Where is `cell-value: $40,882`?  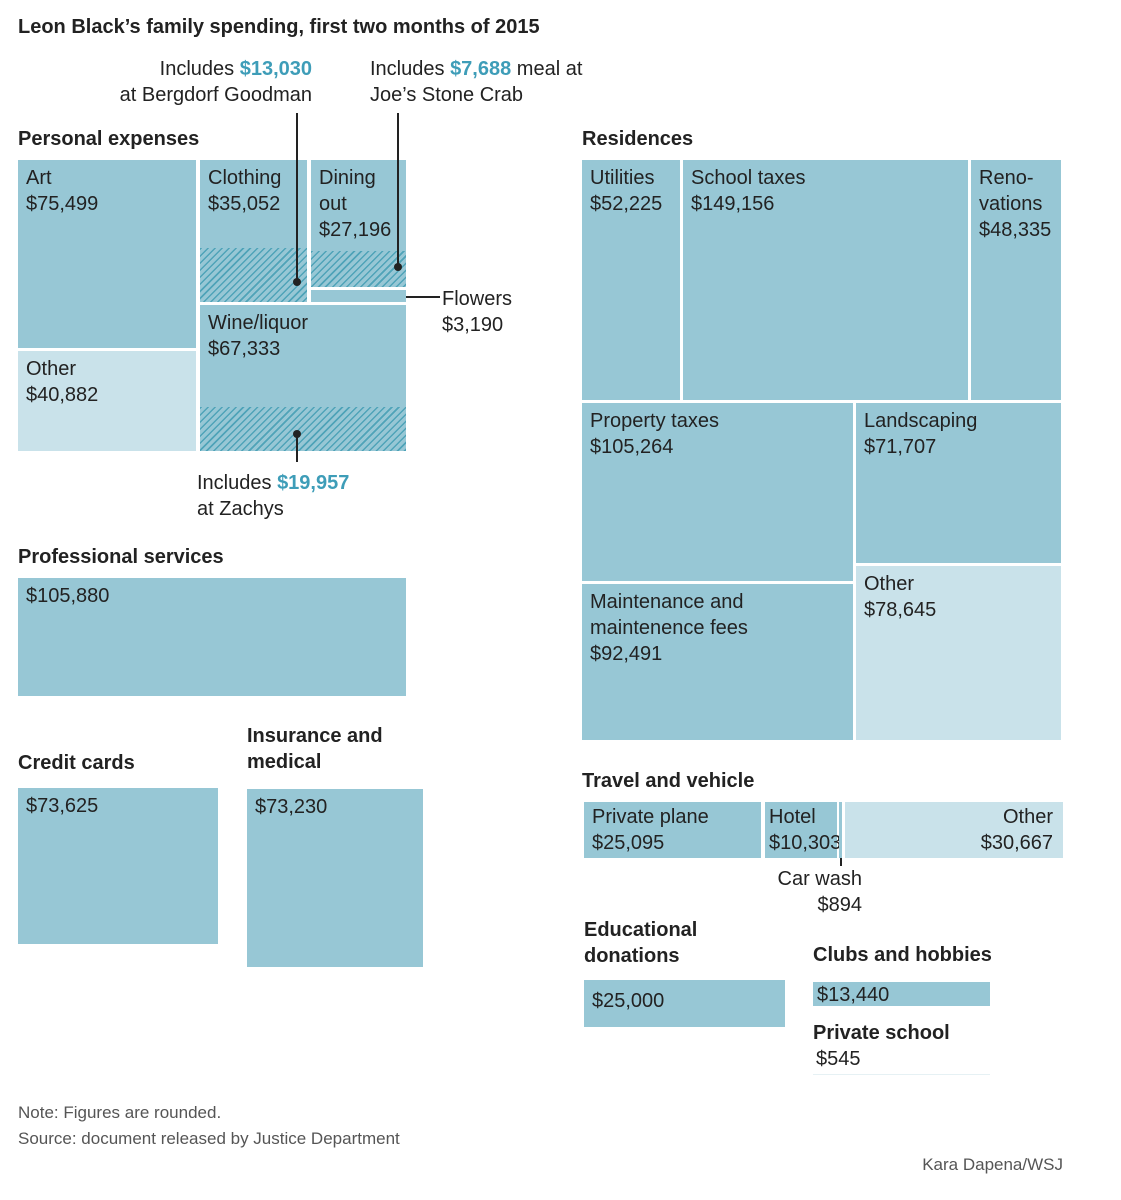 cell-value: $40,882 is located at coordinates (62, 395).